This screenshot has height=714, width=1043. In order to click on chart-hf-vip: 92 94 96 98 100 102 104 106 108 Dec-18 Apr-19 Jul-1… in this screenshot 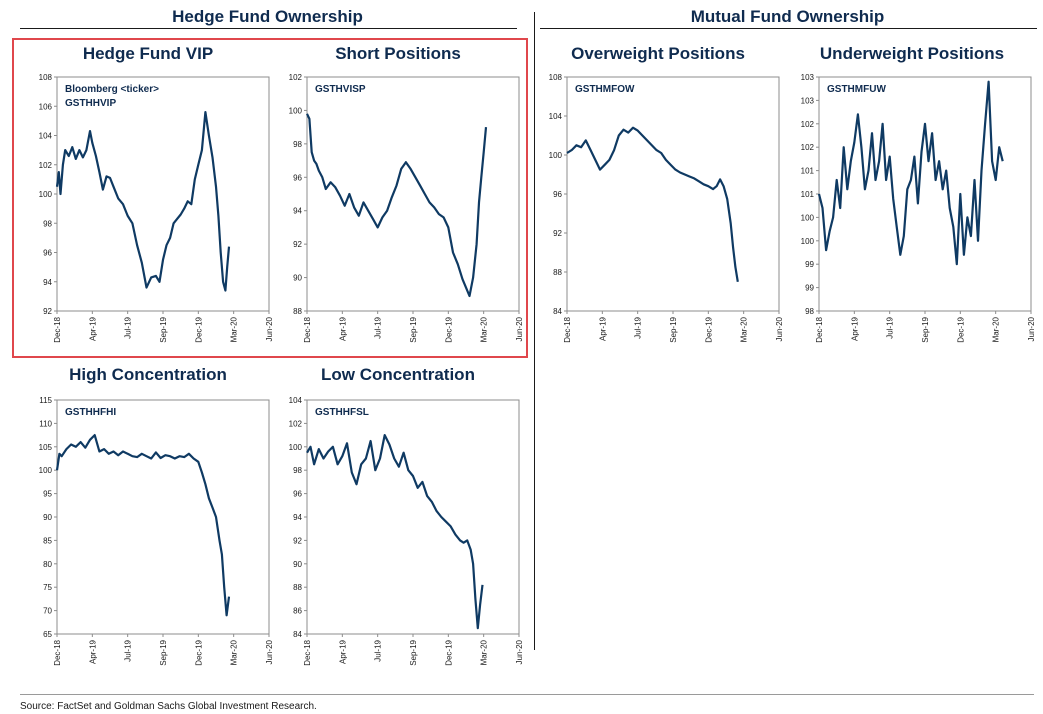, I will do `click(156, 208)`.